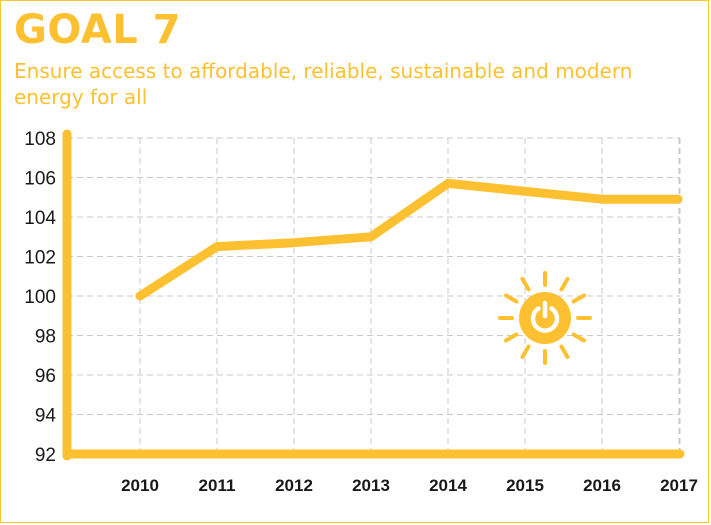 Image resolution: width=711 pixels, height=525 pixels. Describe the element at coordinates (217, 485) in the screenshot. I see `x-tick-label: 2011` at that location.